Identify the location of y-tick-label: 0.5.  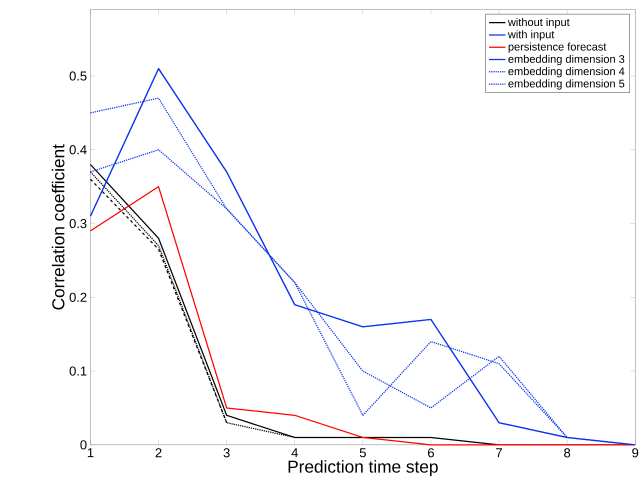
(78, 76).